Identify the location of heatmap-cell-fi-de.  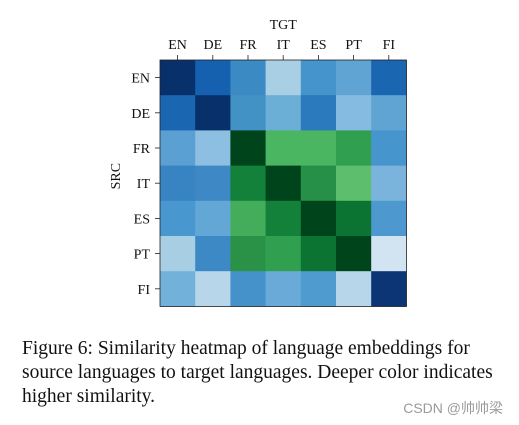
(213, 289).